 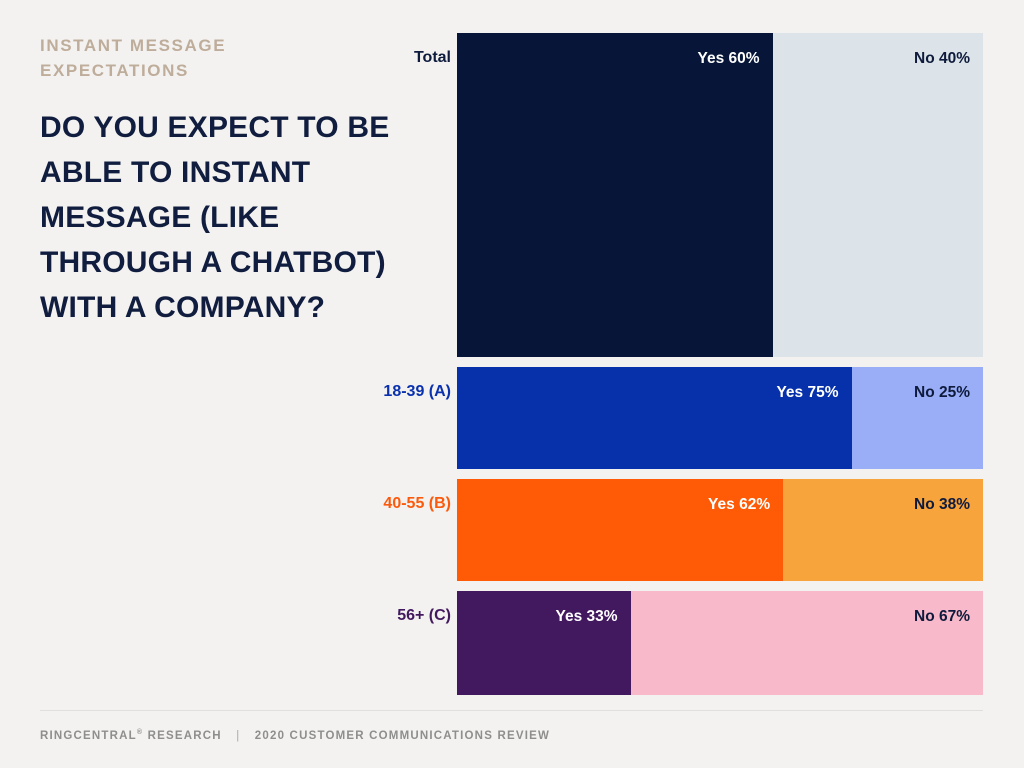 I want to click on segment-value-label: No 25%, so click(x=942, y=392).